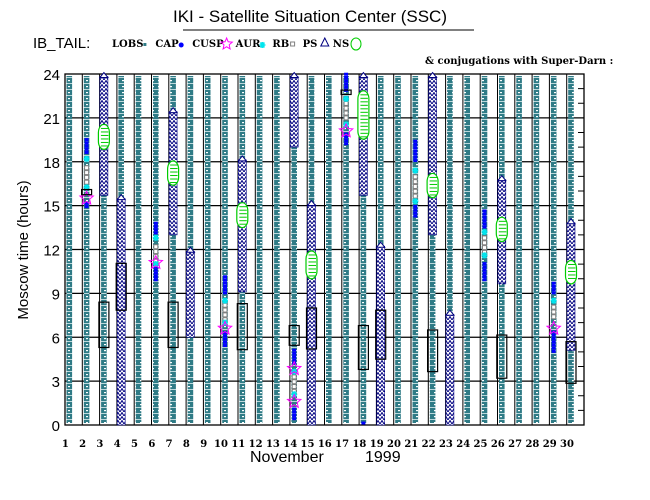 This screenshot has height=500, width=650. I want to click on x-tick-label: 23, so click(446, 444).